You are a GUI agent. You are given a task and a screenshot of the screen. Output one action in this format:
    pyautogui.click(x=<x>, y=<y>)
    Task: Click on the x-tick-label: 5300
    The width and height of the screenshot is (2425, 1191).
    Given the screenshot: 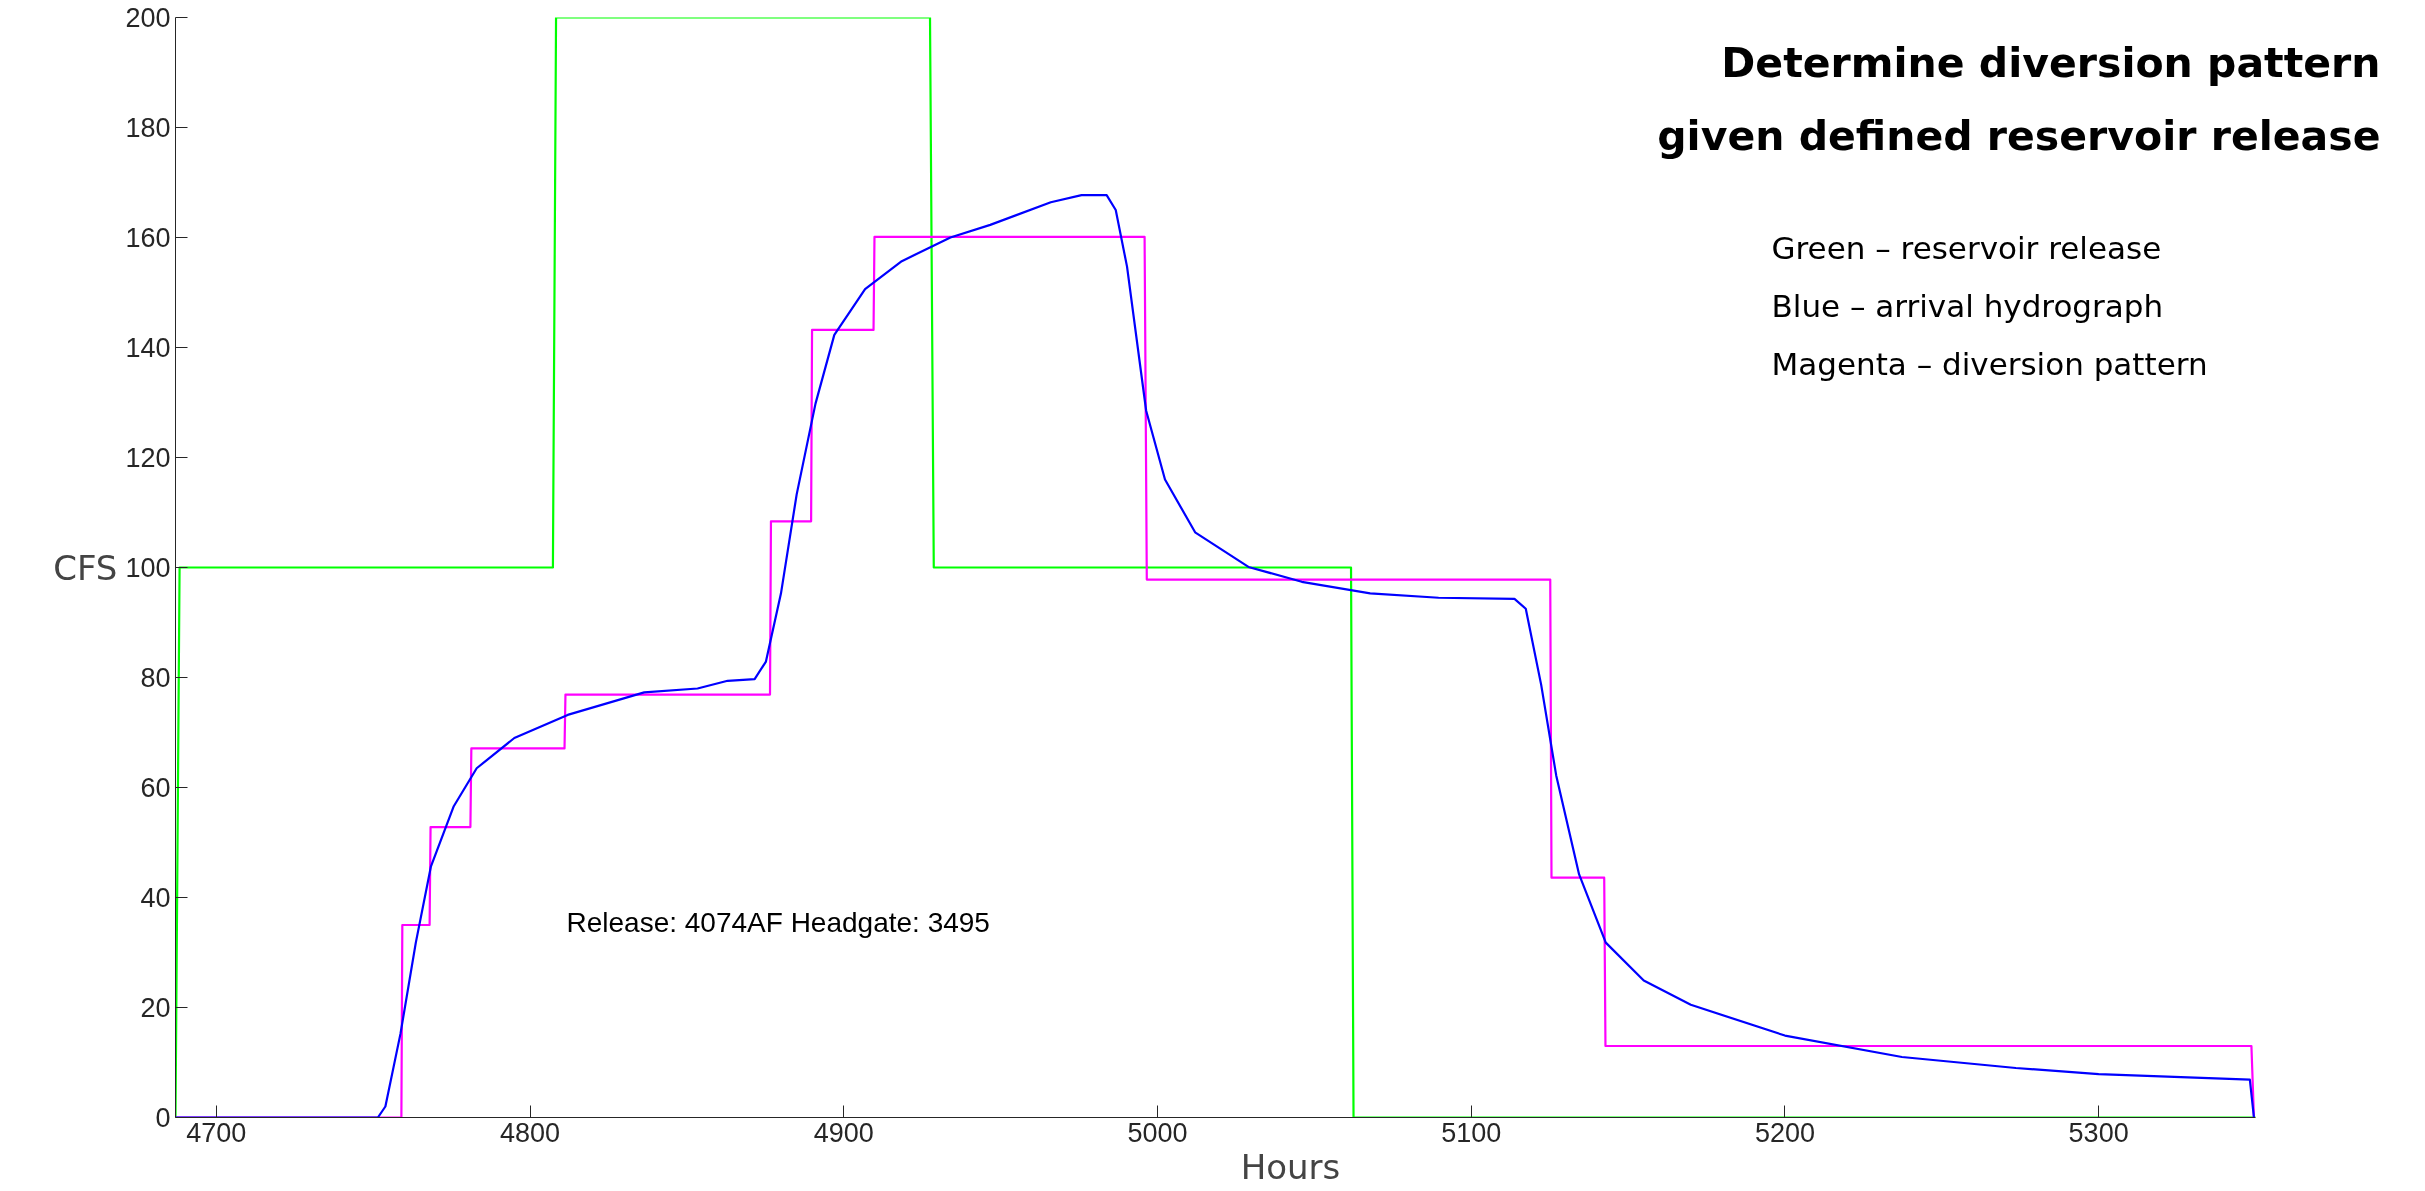 What is the action you would take?
    pyautogui.click(x=2098, y=1132)
    